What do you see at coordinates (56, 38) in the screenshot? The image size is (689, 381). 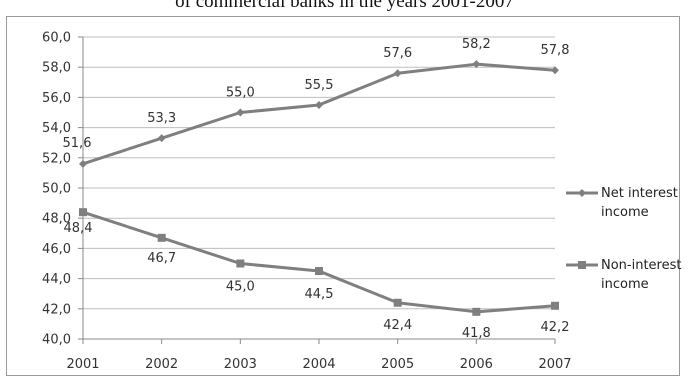 I see `y-tick-label: 60,0` at bounding box center [56, 38].